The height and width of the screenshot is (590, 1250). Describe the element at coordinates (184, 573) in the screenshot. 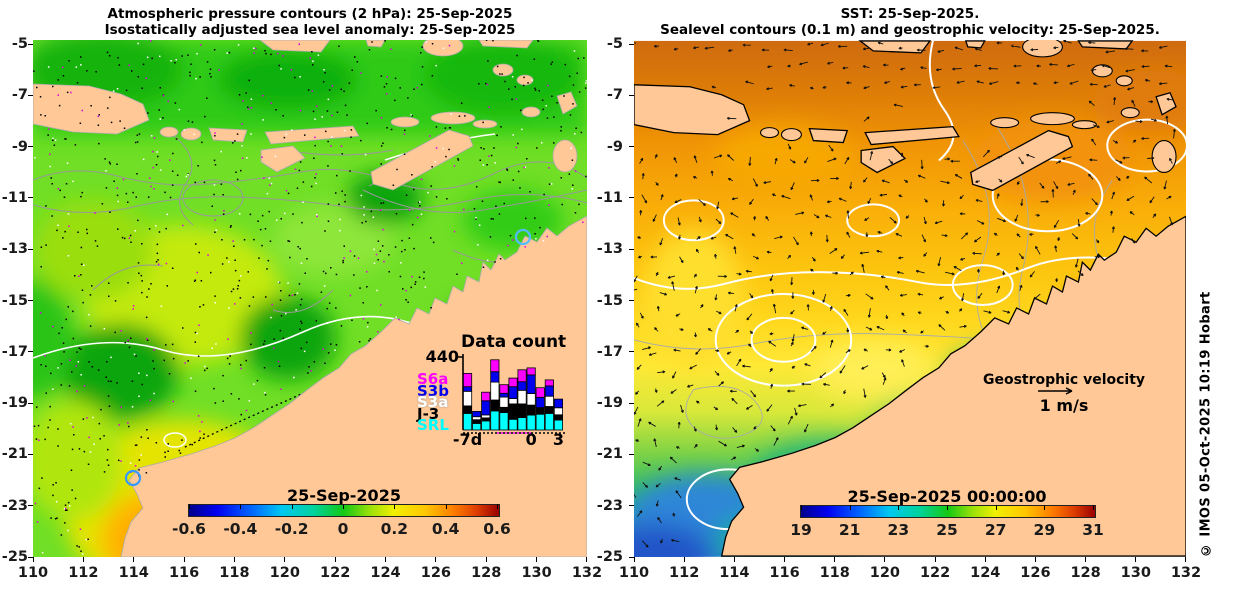

I see `x-tick-label-left: 116` at that location.